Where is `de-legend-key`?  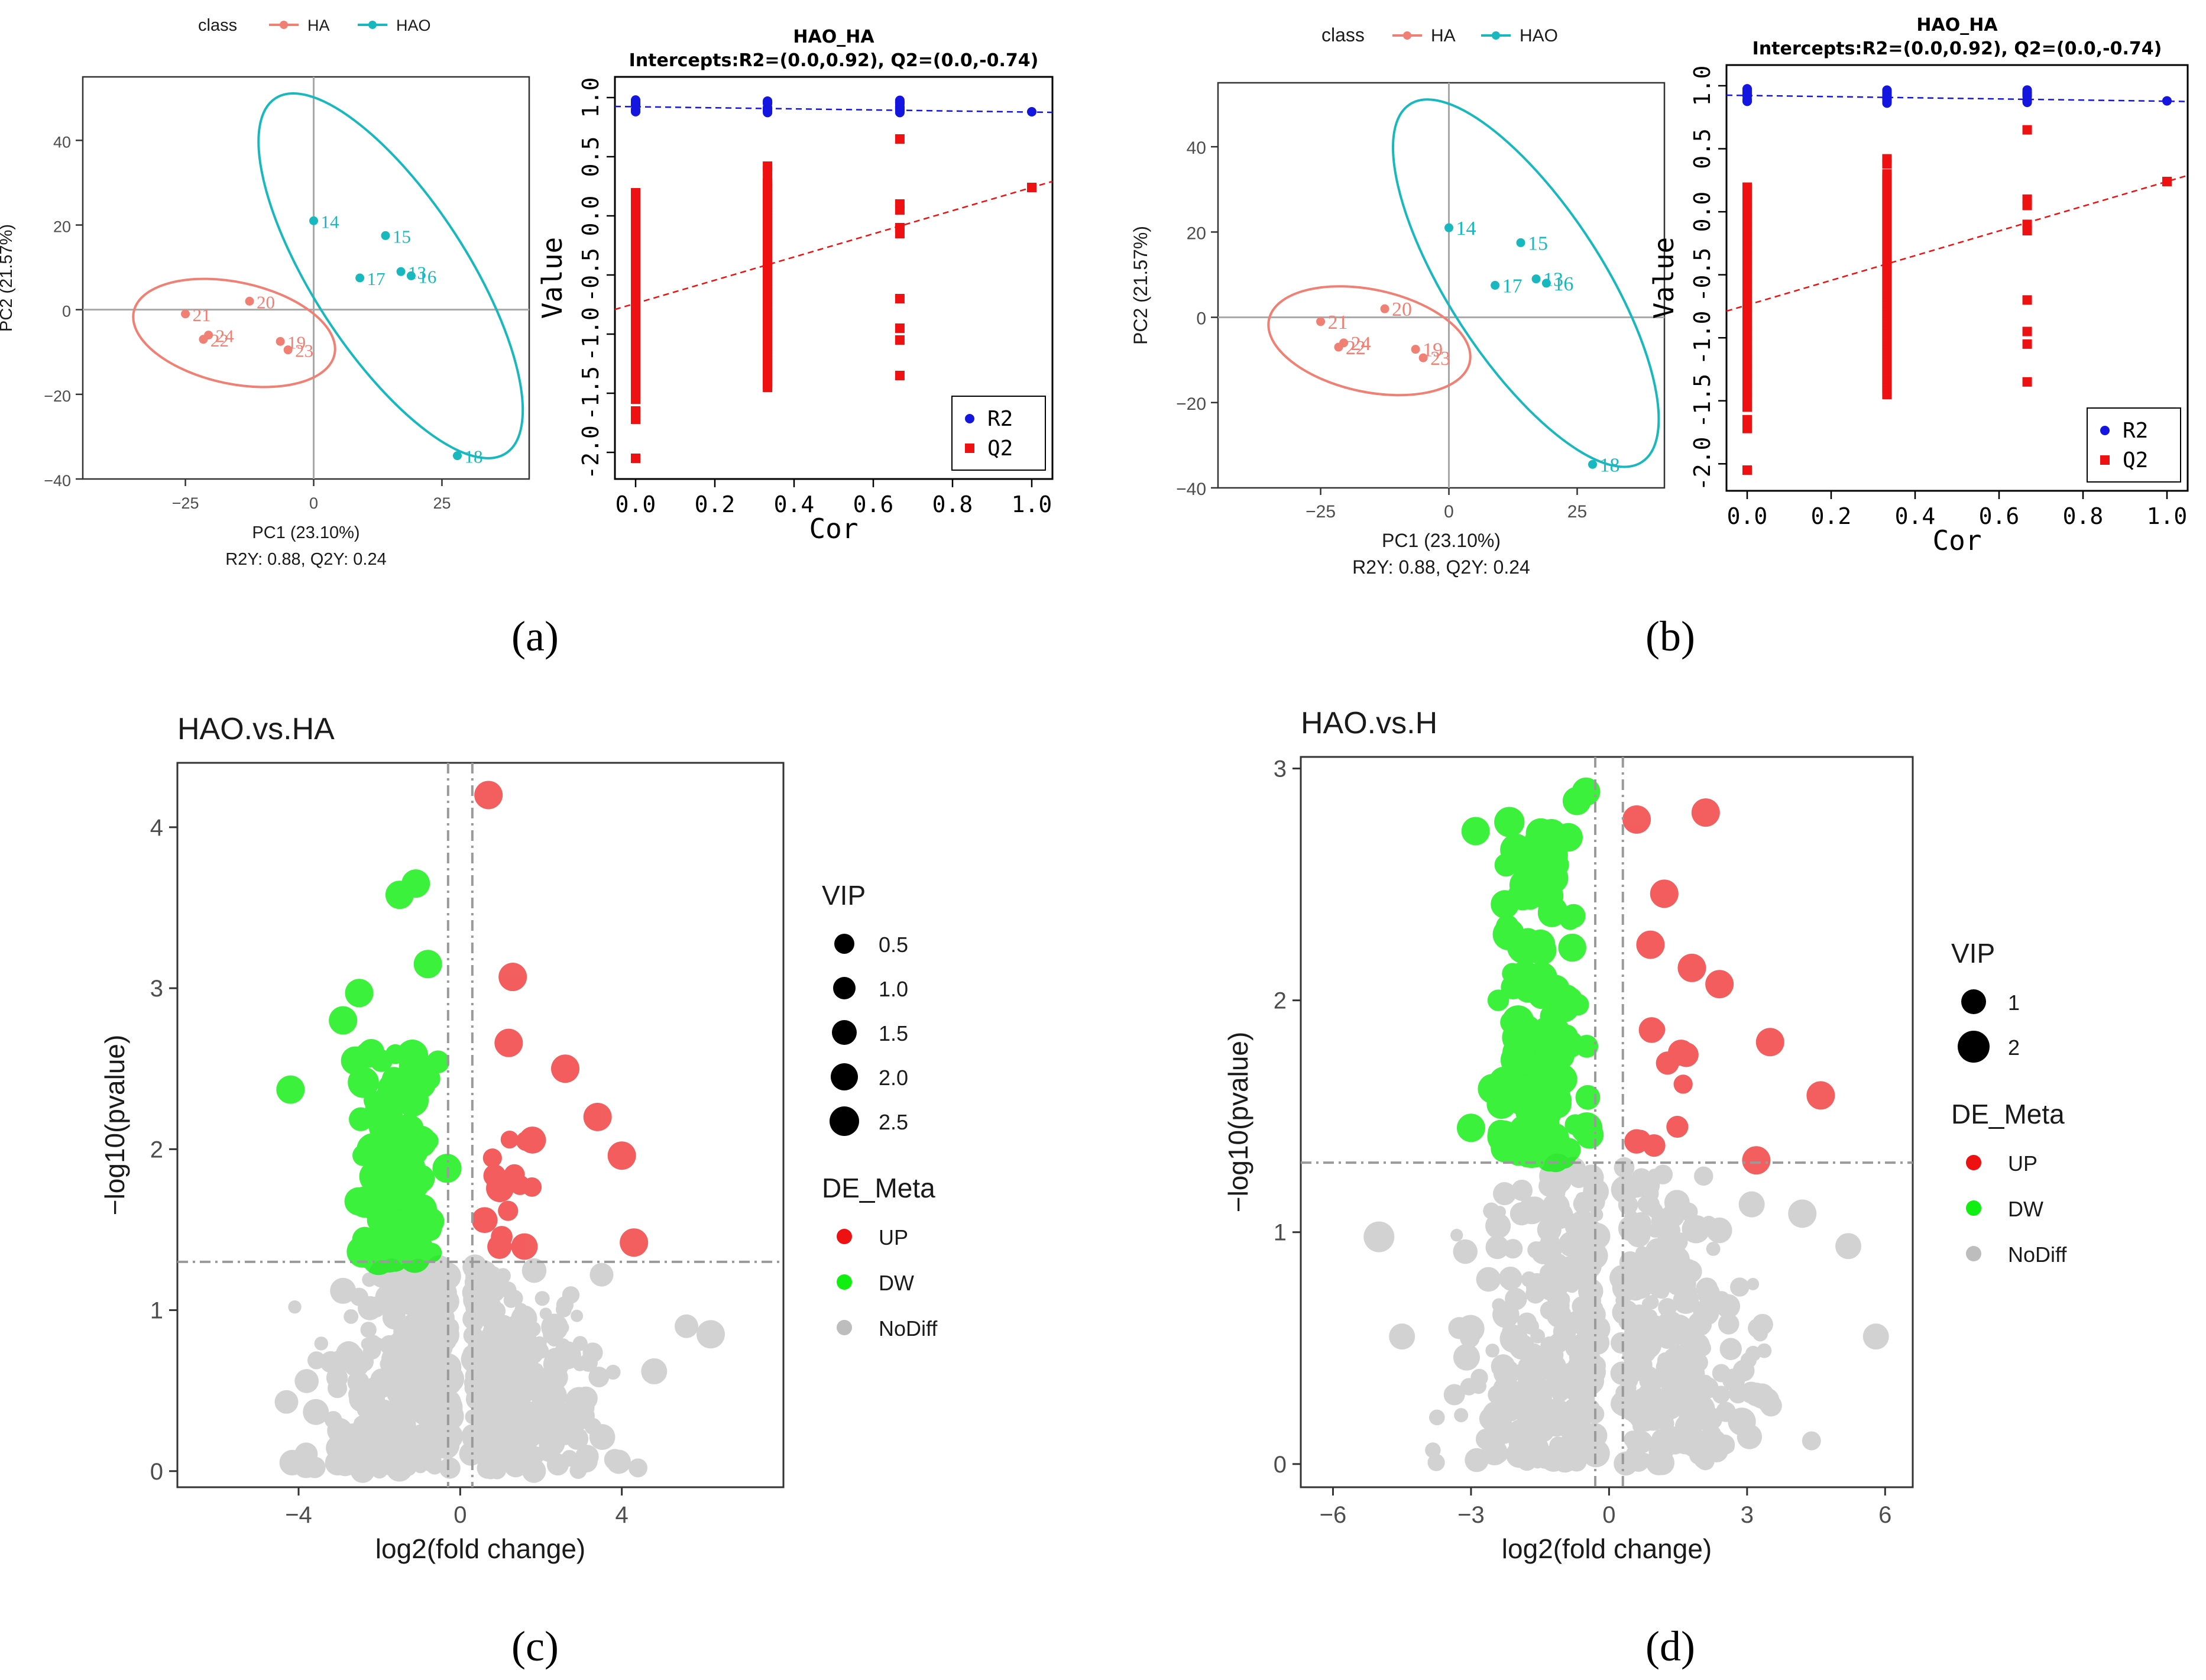 de-legend-key is located at coordinates (844, 1236).